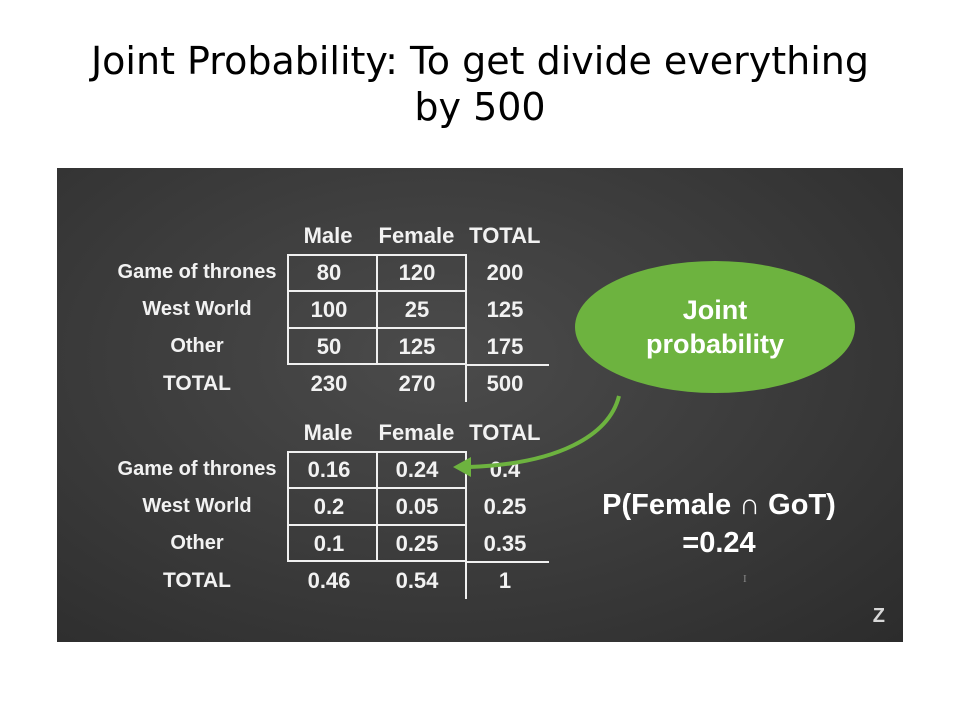 The width and height of the screenshot is (960, 720). I want to click on bubble-line-2: probability, so click(714, 344).